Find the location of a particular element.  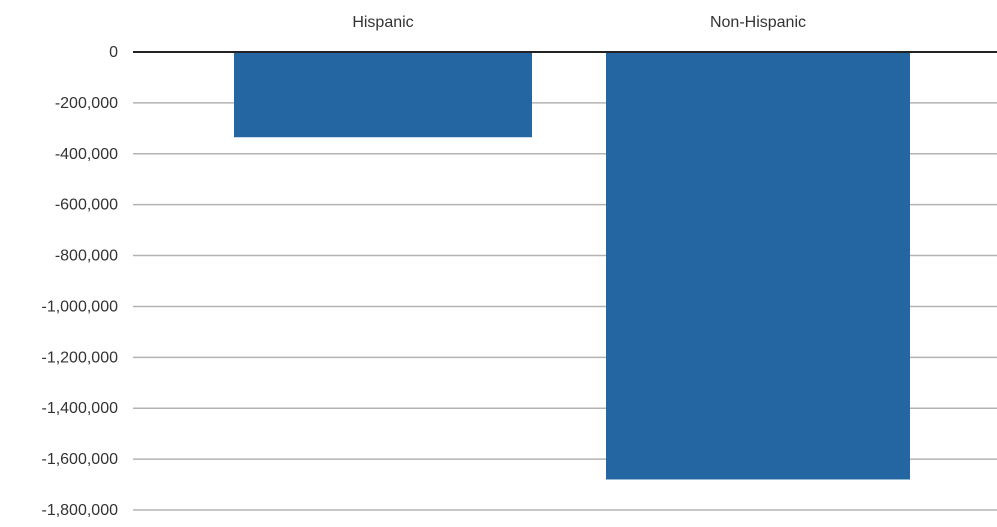

category-label: Hispanic is located at coordinates (382, 22).